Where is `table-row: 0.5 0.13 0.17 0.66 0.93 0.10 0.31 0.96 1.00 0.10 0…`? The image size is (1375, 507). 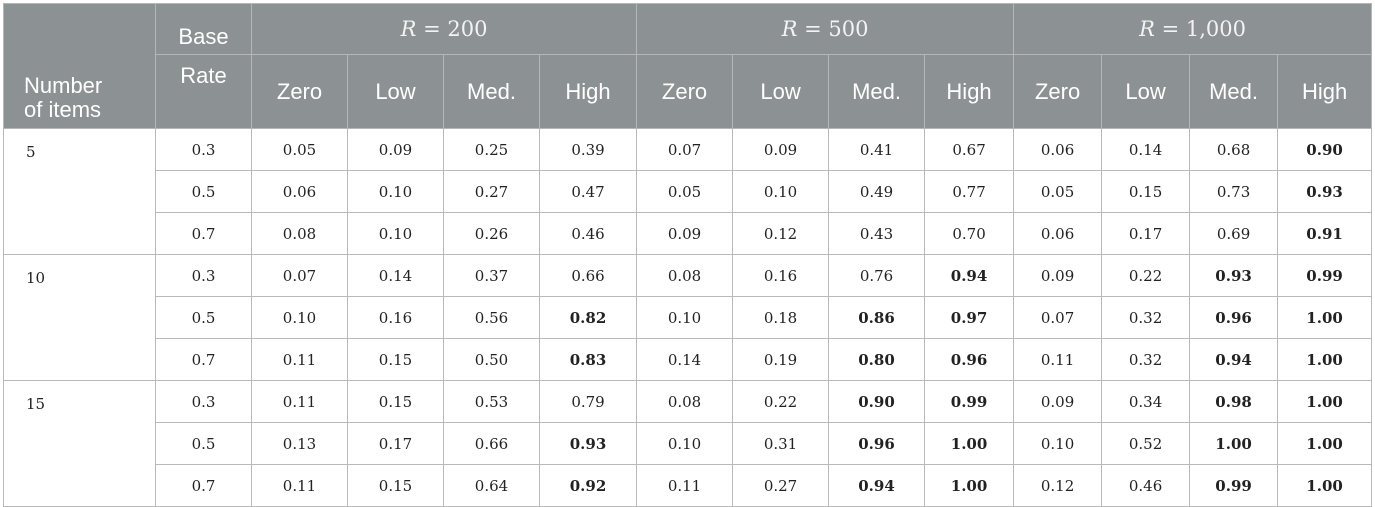 table-row: 0.5 0.13 0.17 0.66 0.93 0.10 0.31 0.96 1.00 0.10 0… is located at coordinates (688, 443).